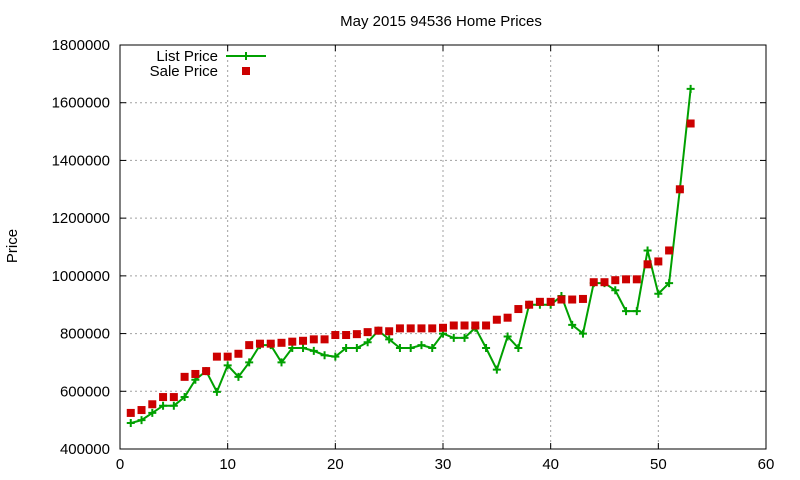  I want to click on x-tick-label: 30, so click(443, 464).